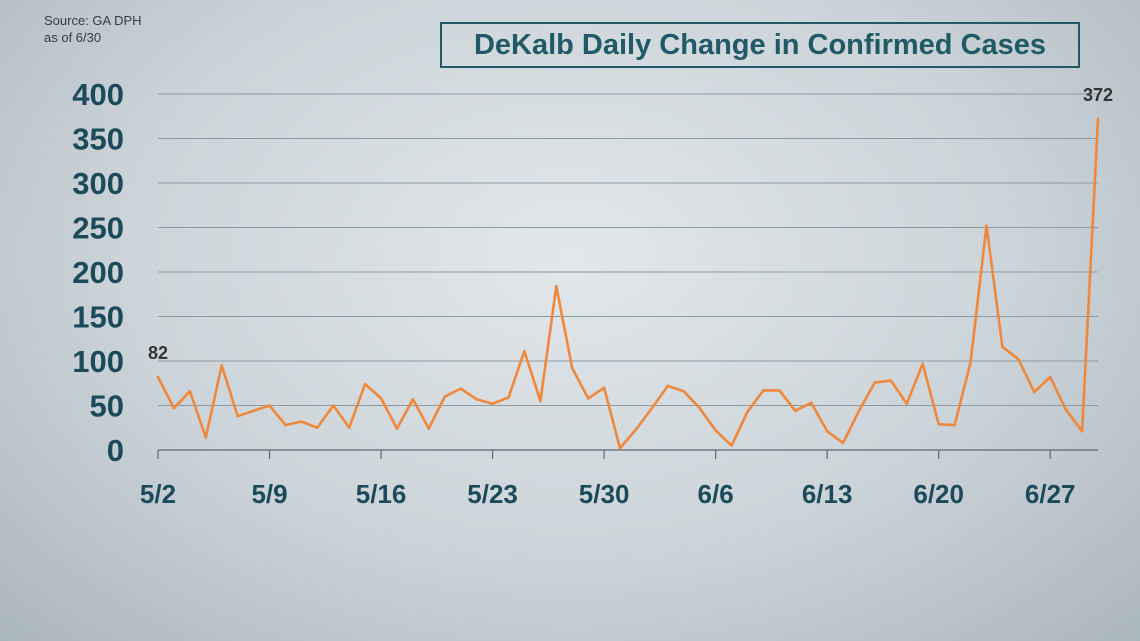 Image resolution: width=1140 pixels, height=641 pixels. I want to click on x-tick-label: 5/16, so click(381, 494).